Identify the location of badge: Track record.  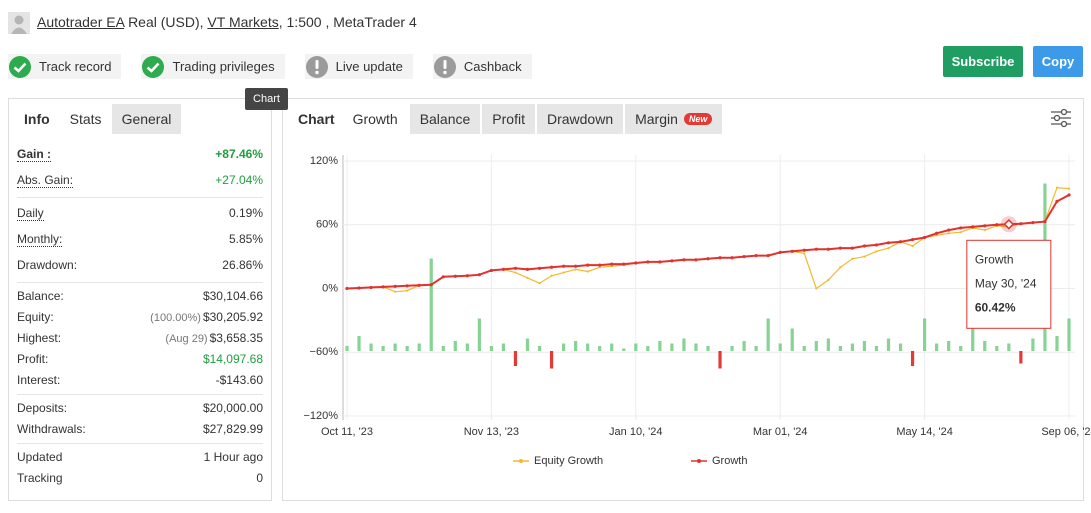
(65, 66).